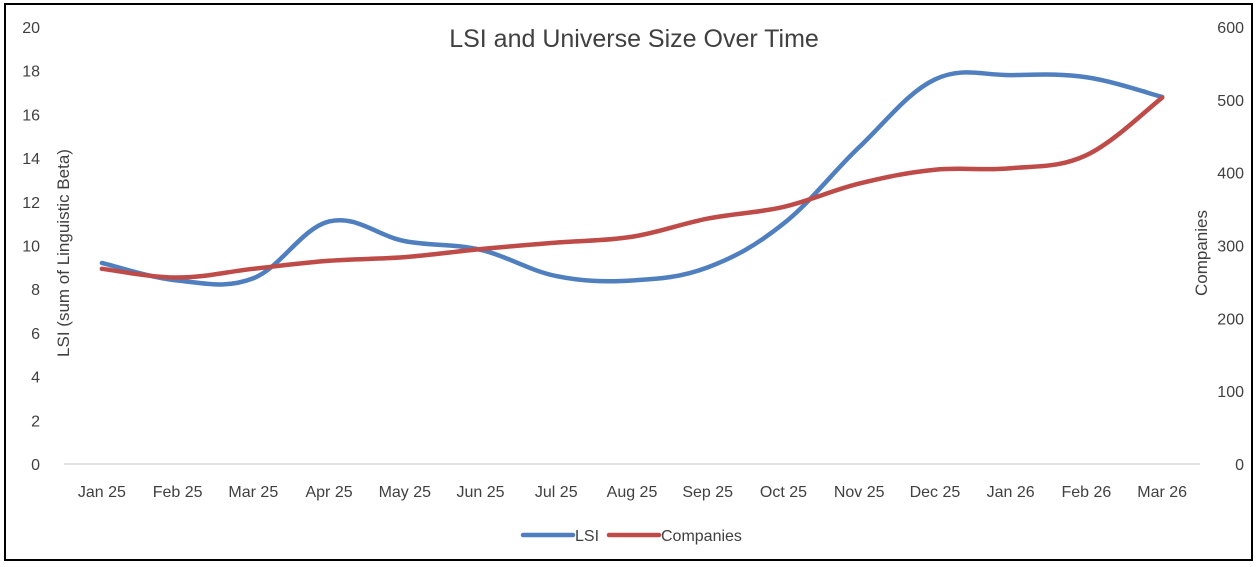  What do you see at coordinates (63, 253) in the screenshot?
I see `left-axis-title: LSI (sum of Linguistic Beta)` at bounding box center [63, 253].